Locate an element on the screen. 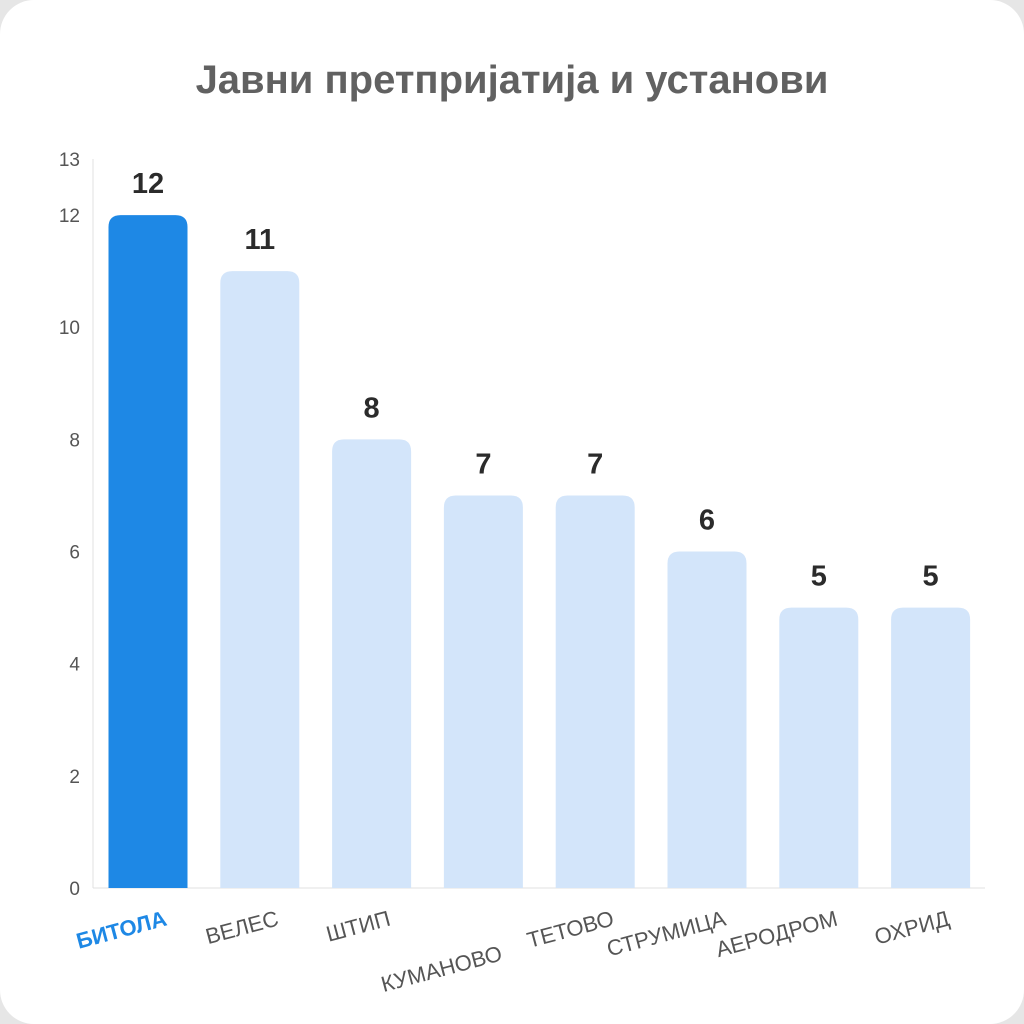 This screenshot has width=1024, height=1024. y-tick-label: 0 is located at coordinates (74, 889).